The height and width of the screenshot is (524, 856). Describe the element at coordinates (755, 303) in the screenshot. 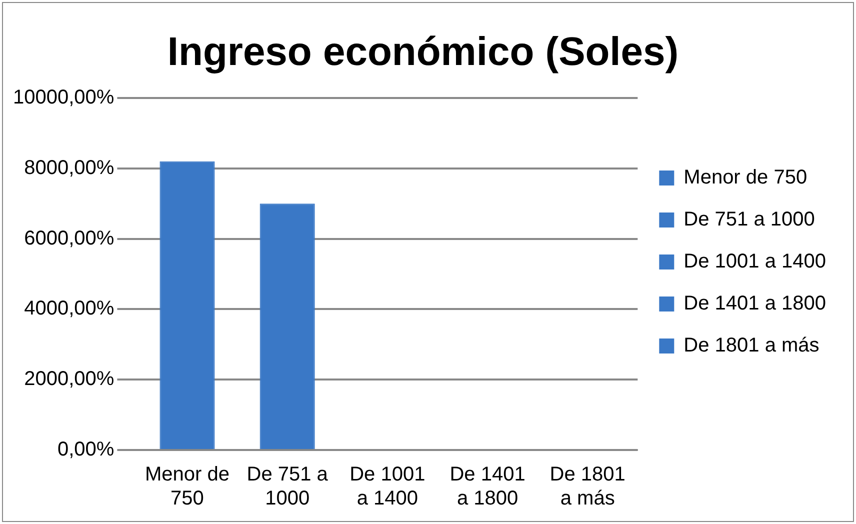

I see `legend-label: De 1401 a 1800` at that location.